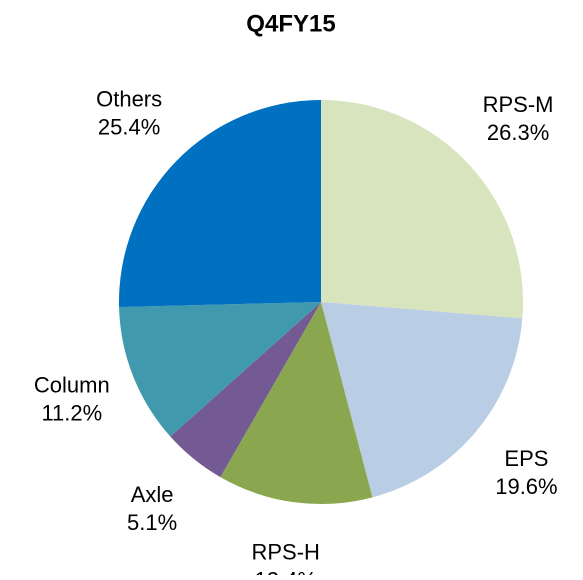 The width and height of the screenshot is (583, 580). I want to click on slice-label: Axle, so click(152, 494).